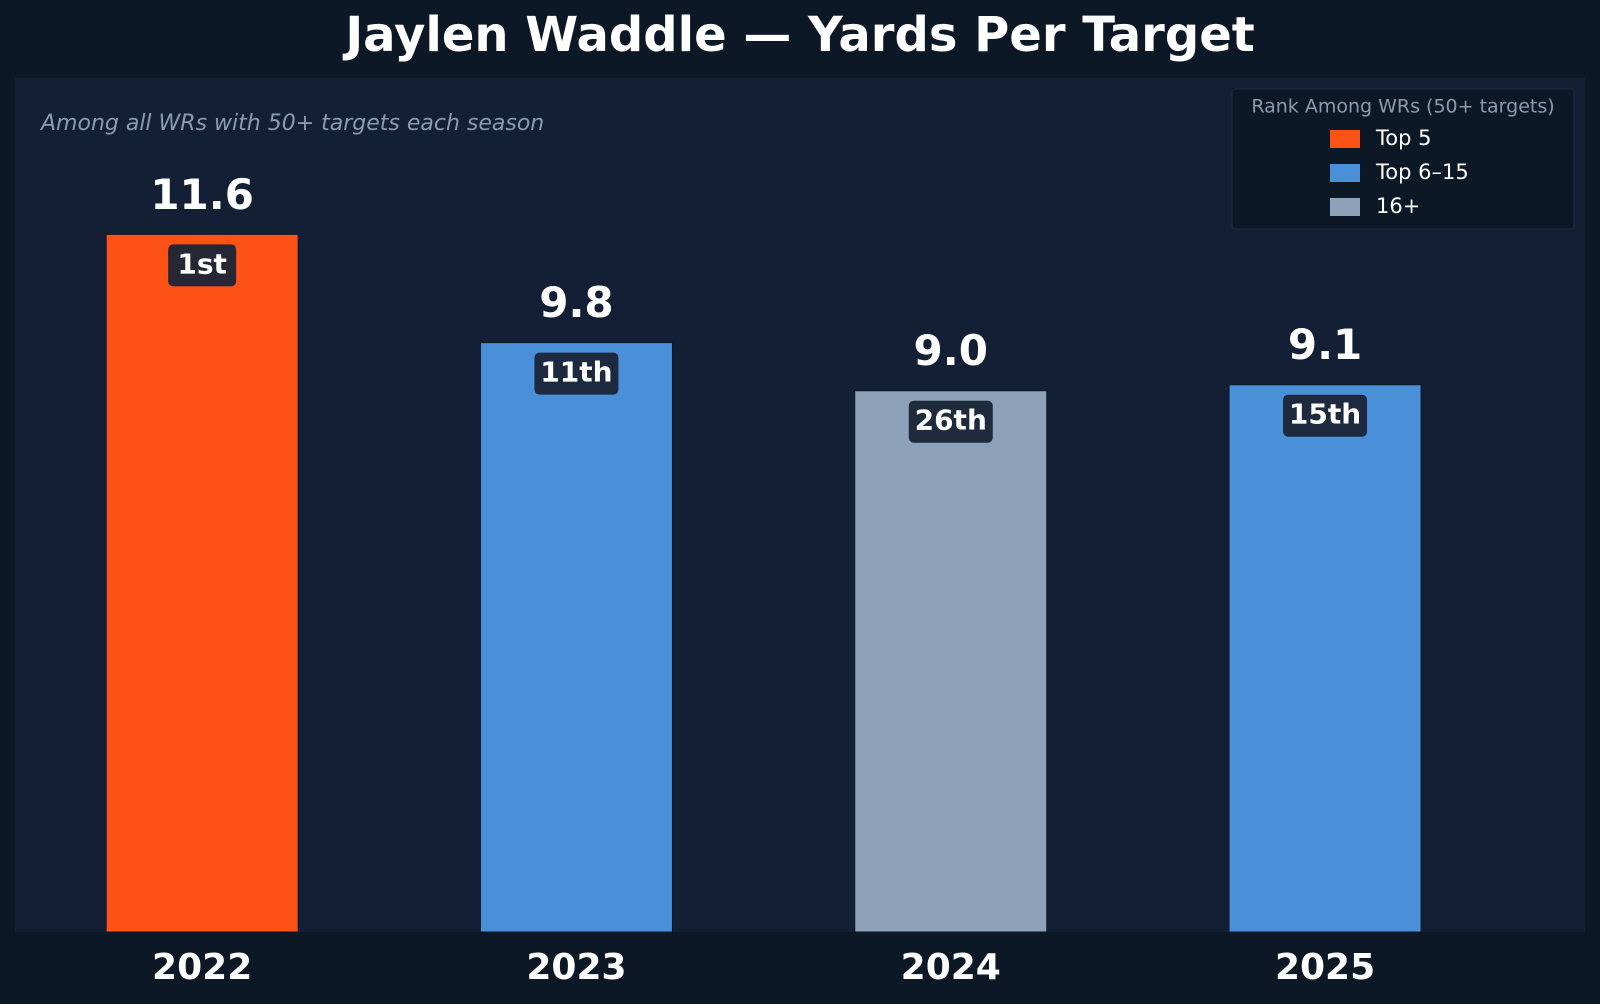 This screenshot has width=1600, height=1004. Describe the element at coordinates (1325, 967) in the screenshot. I see `x-tick-label: 2025` at that location.